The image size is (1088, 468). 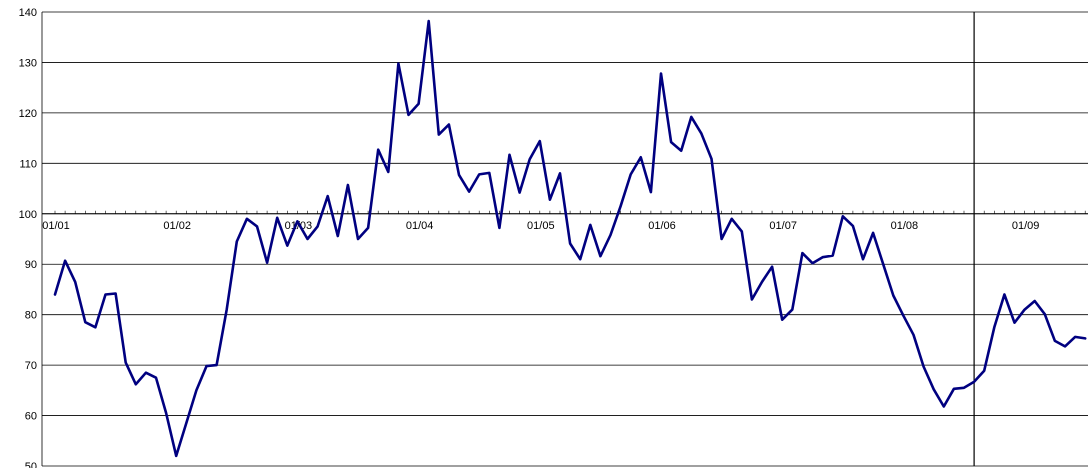 I want to click on y-tick-label: 90, so click(x=31, y=265).